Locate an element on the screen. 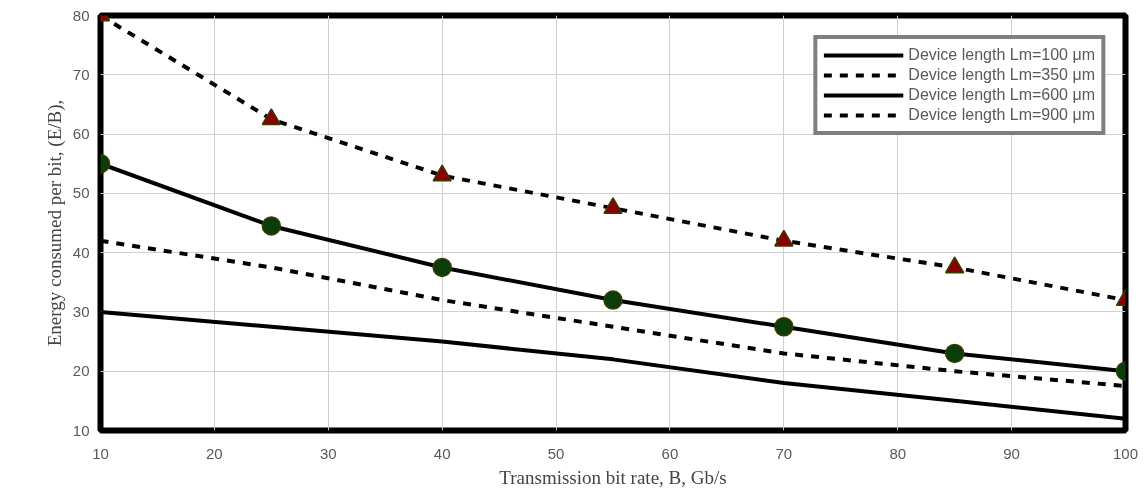 The width and height of the screenshot is (1145, 500). y-tick-label: 30 is located at coordinates (81, 311).